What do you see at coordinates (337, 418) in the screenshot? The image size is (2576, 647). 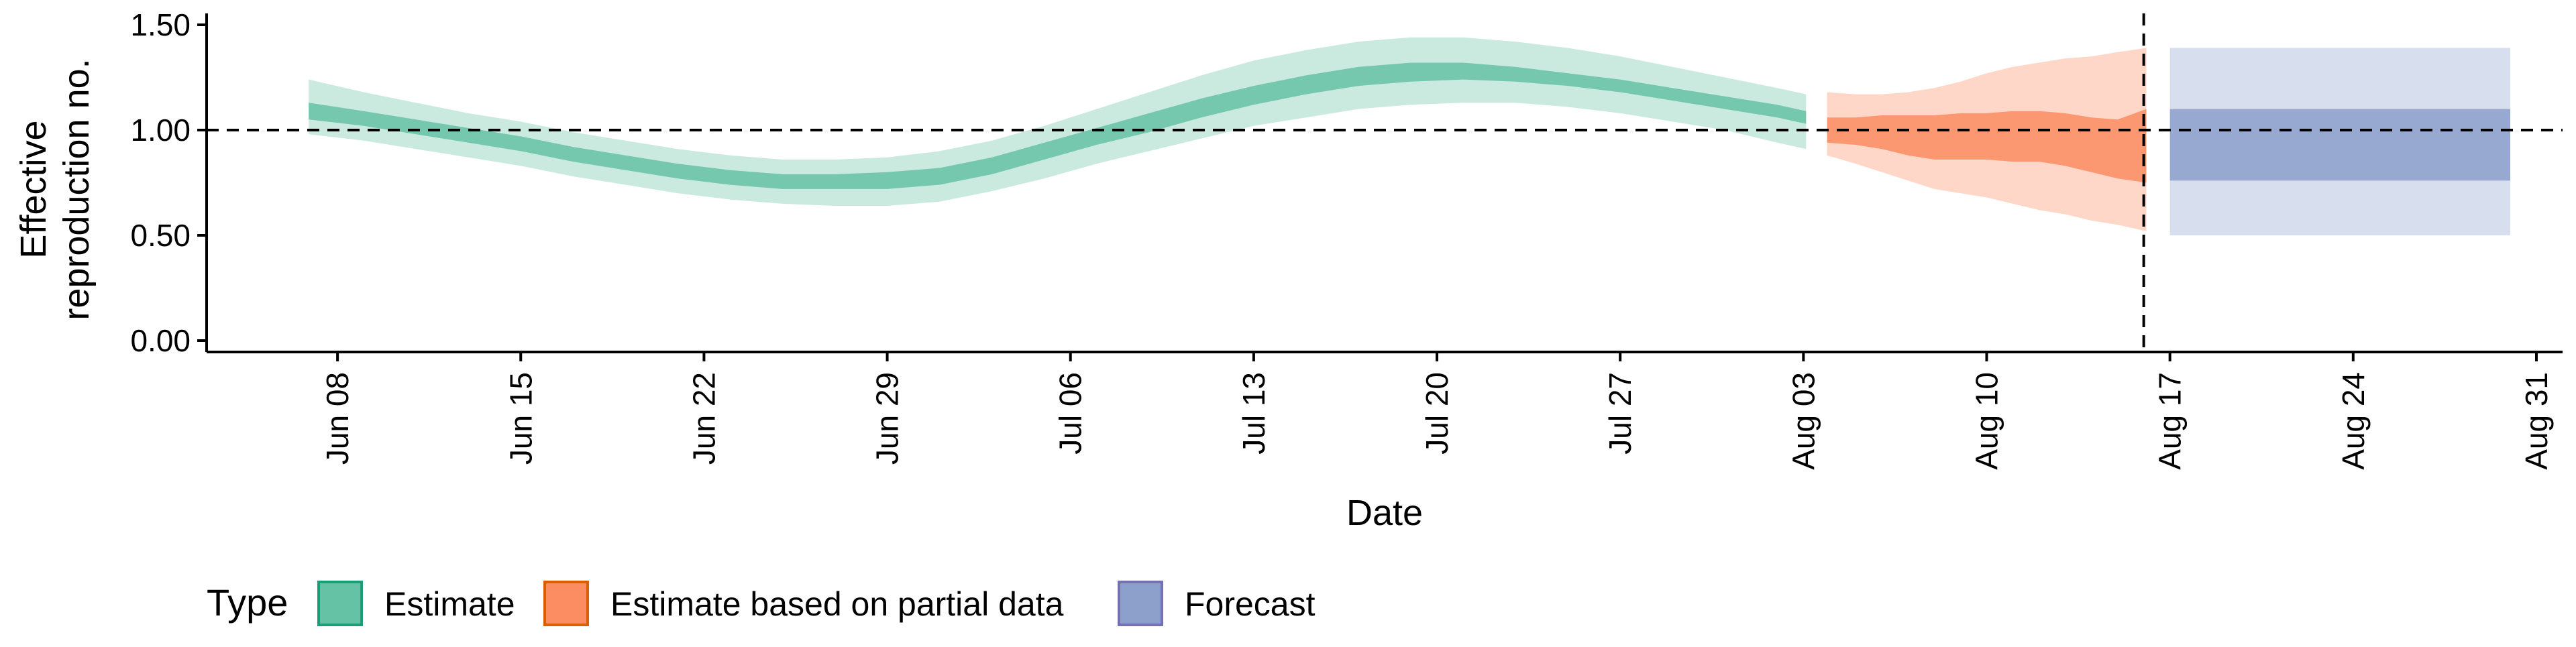 I see `x-tick-label: Jun 08` at bounding box center [337, 418].